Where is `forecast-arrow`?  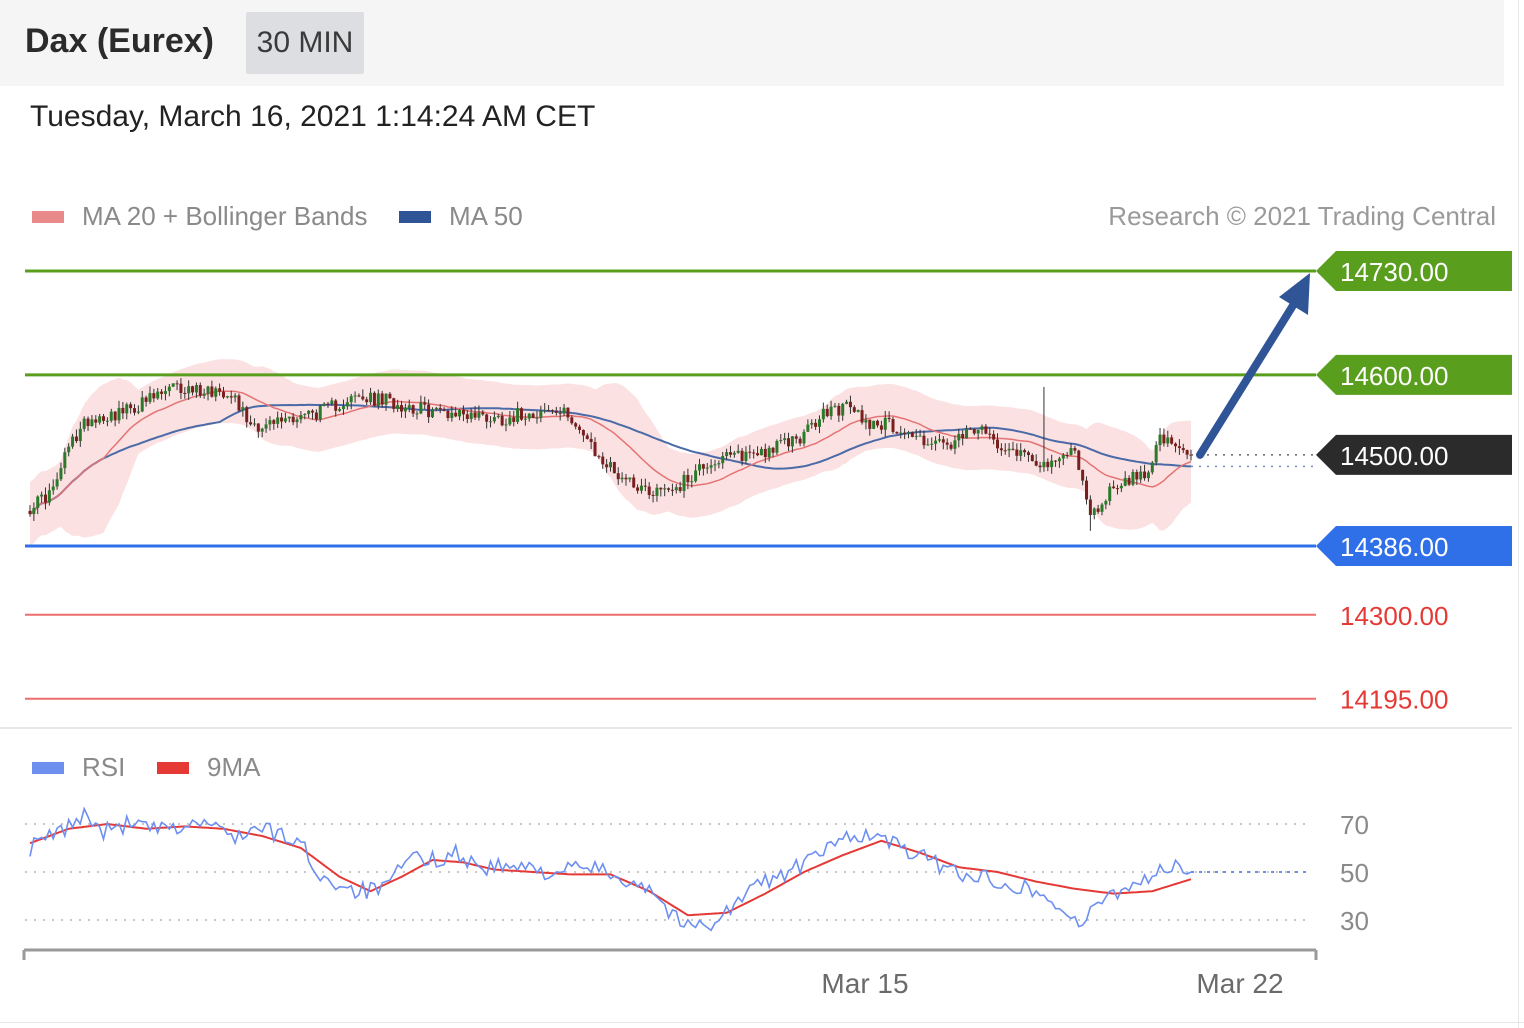
forecast-arrow is located at coordinates (1248, 377).